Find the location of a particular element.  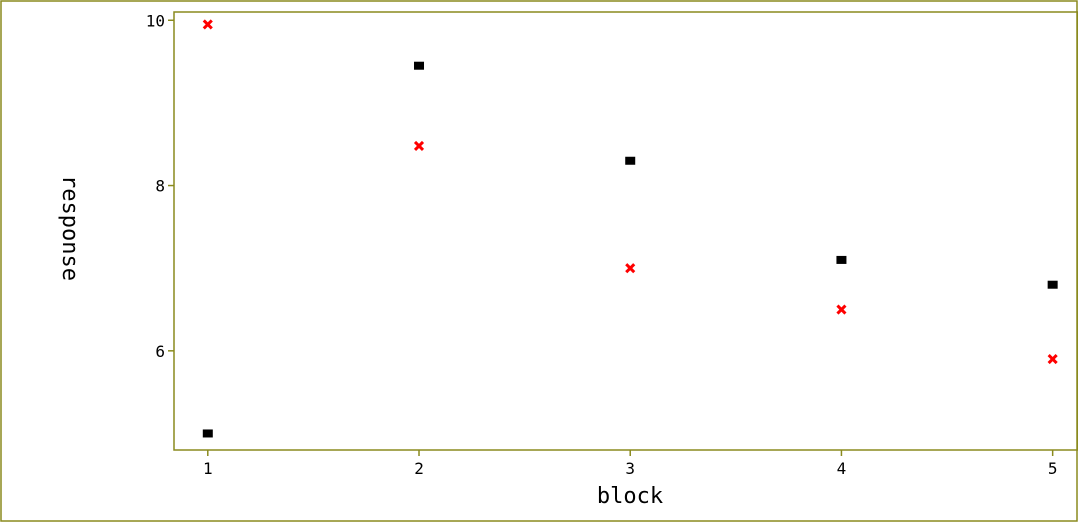

y-tick-label: 8 is located at coordinates (160, 186).